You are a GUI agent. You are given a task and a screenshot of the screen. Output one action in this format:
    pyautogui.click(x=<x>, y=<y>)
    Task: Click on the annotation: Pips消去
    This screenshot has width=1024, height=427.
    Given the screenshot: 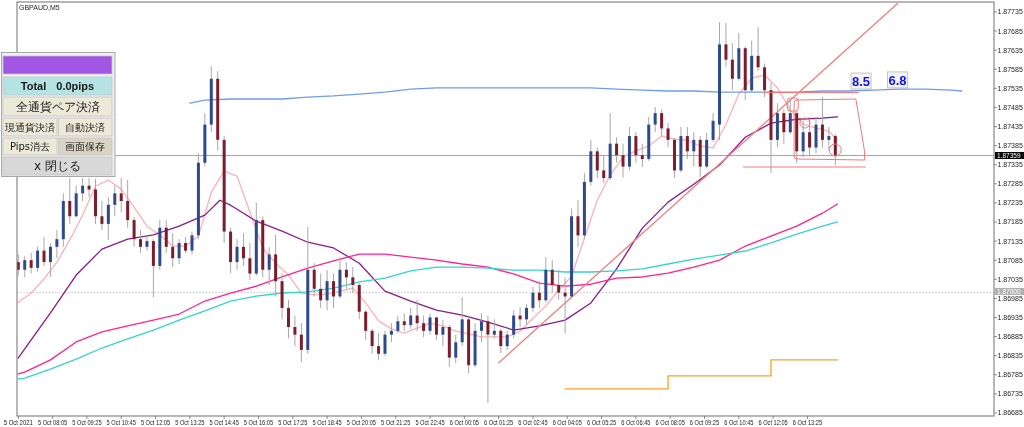 What is the action you would take?
    pyautogui.click(x=30, y=147)
    